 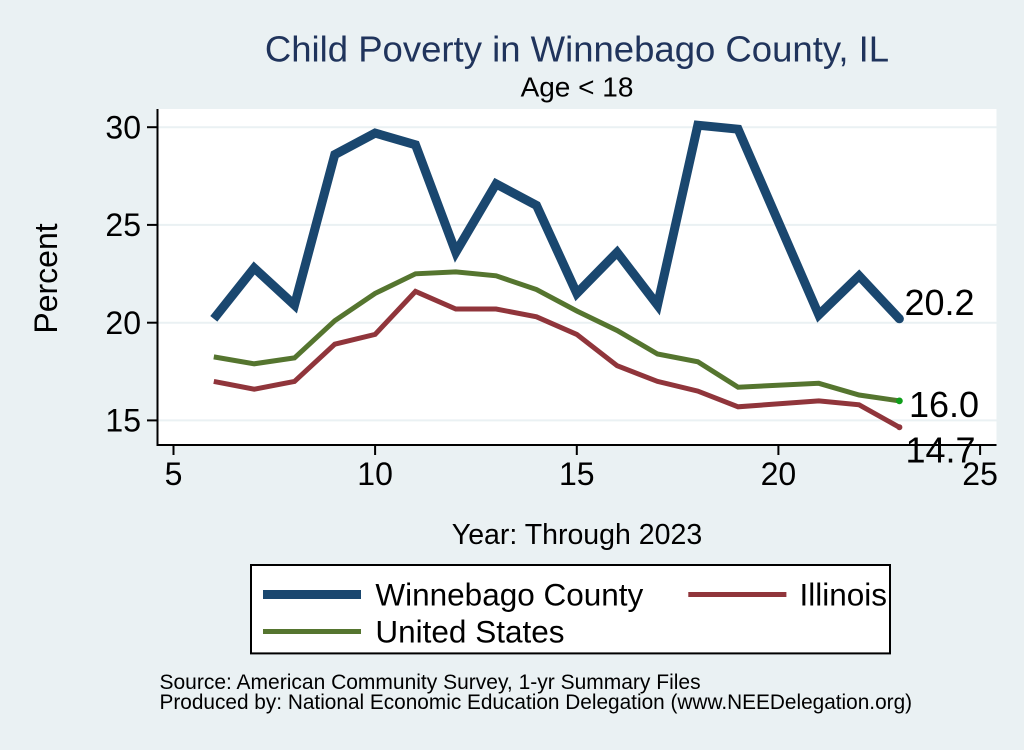 I want to click on svg-text: Year: Through 2023, so click(x=577, y=535).